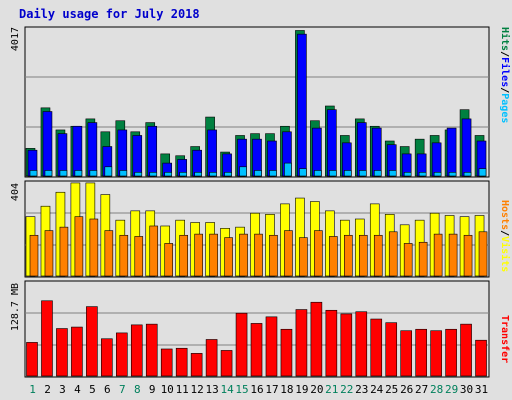 The height and width of the screenshot is (400, 512). Describe the element at coordinates (32, 389) in the screenshot. I see `day-label: 1` at that location.